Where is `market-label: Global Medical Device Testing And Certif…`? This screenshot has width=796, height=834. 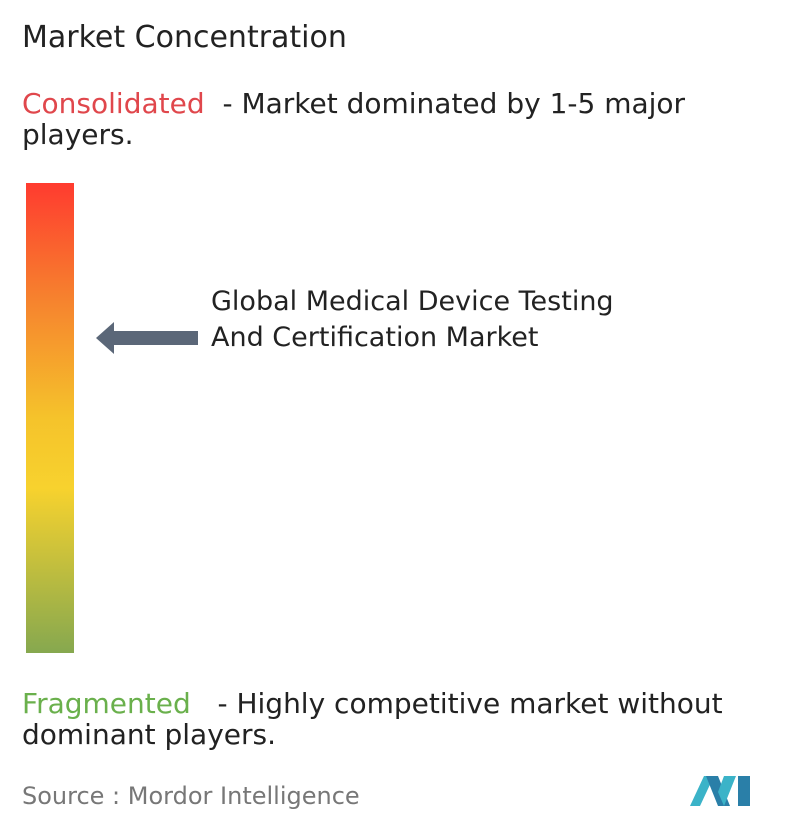 market-label: Global Medical Device Testing And Certif… is located at coordinates (412, 319).